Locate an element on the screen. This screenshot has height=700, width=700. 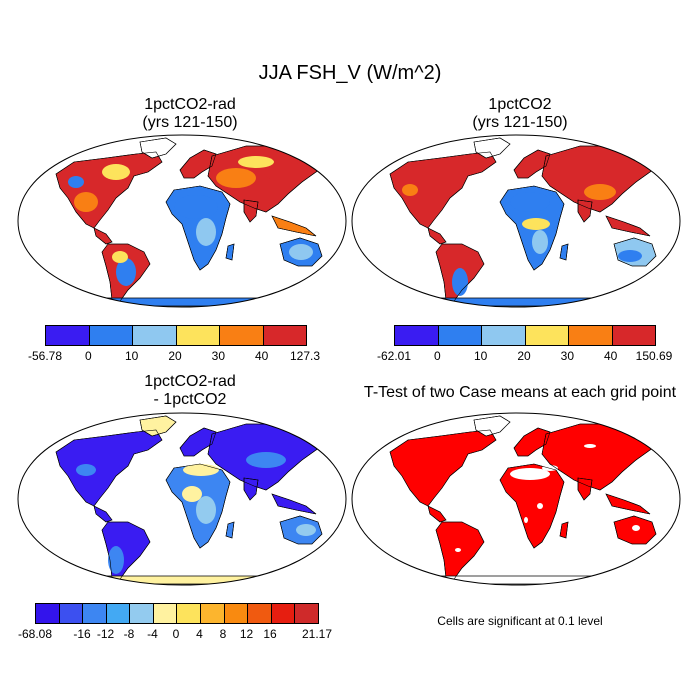
colorbar-difference is located at coordinates (177, 613).